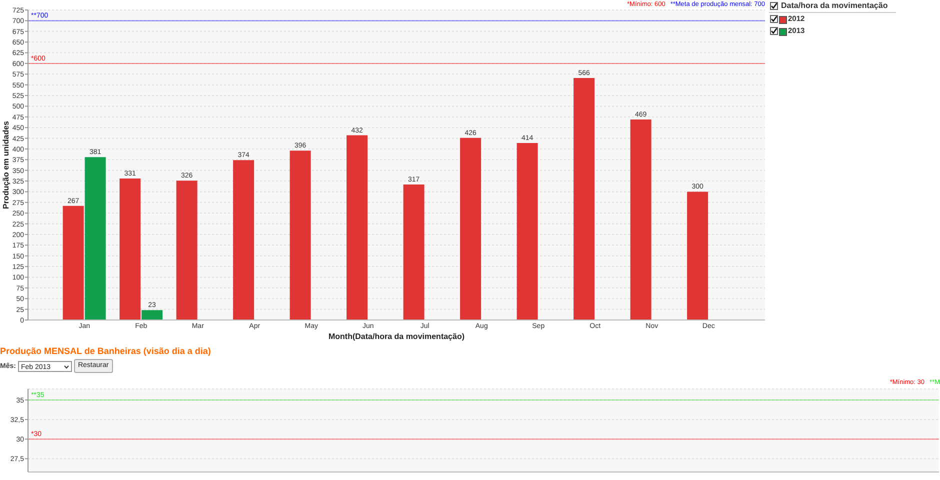  Describe the element at coordinates (6, 165) in the screenshot. I see `y-axis-title: Produção em unidades` at that location.